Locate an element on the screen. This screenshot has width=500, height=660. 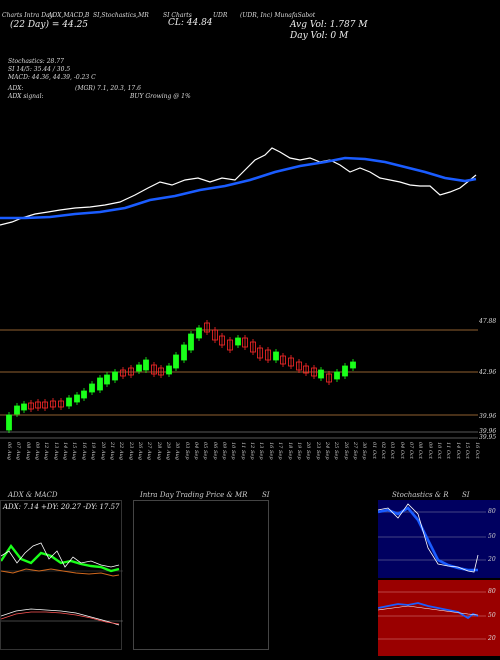
date-label: 25 Sep is located at coordinates (336, 451).